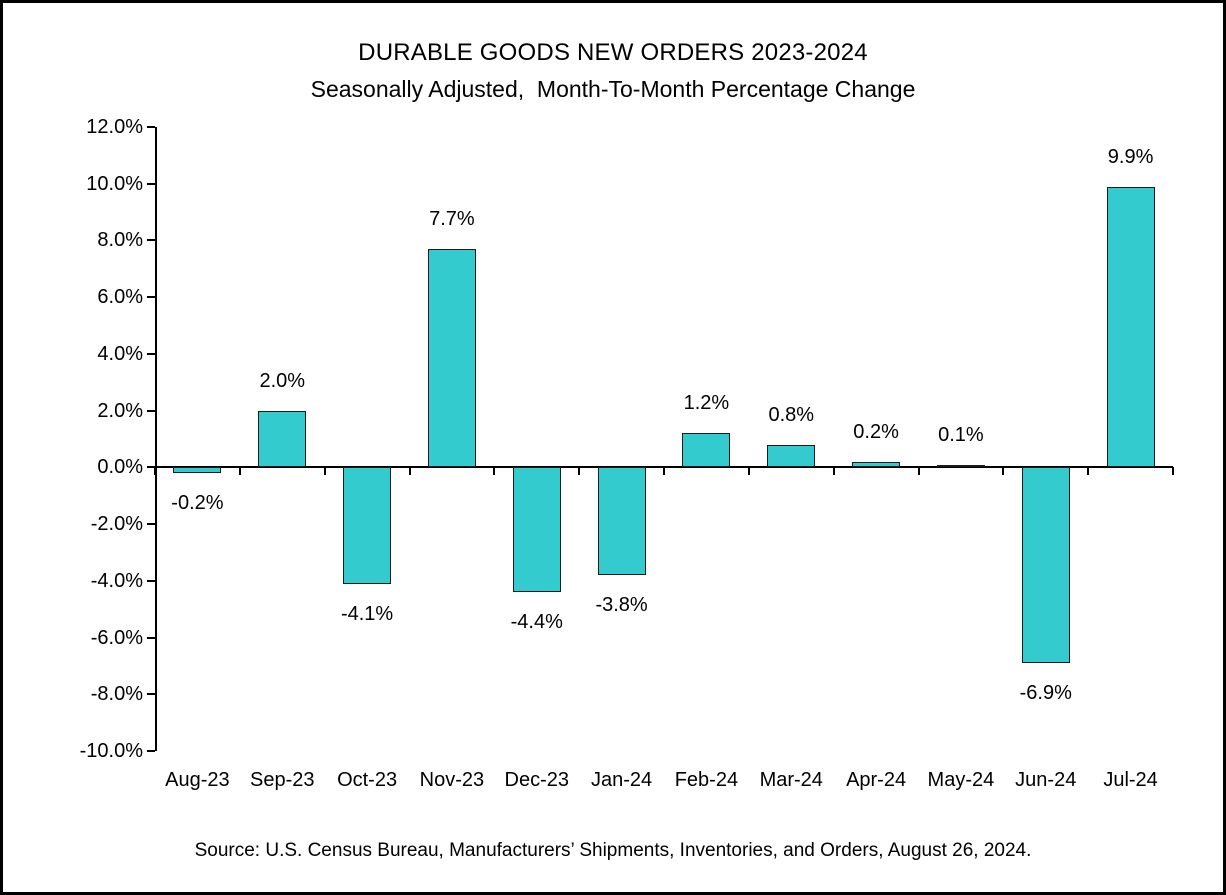 This screenshot has width=1226, height=895. What do you see at coordinates (156, 439) in the screenshot?
I see `y-axis-line` at bounding box center [156, 439].